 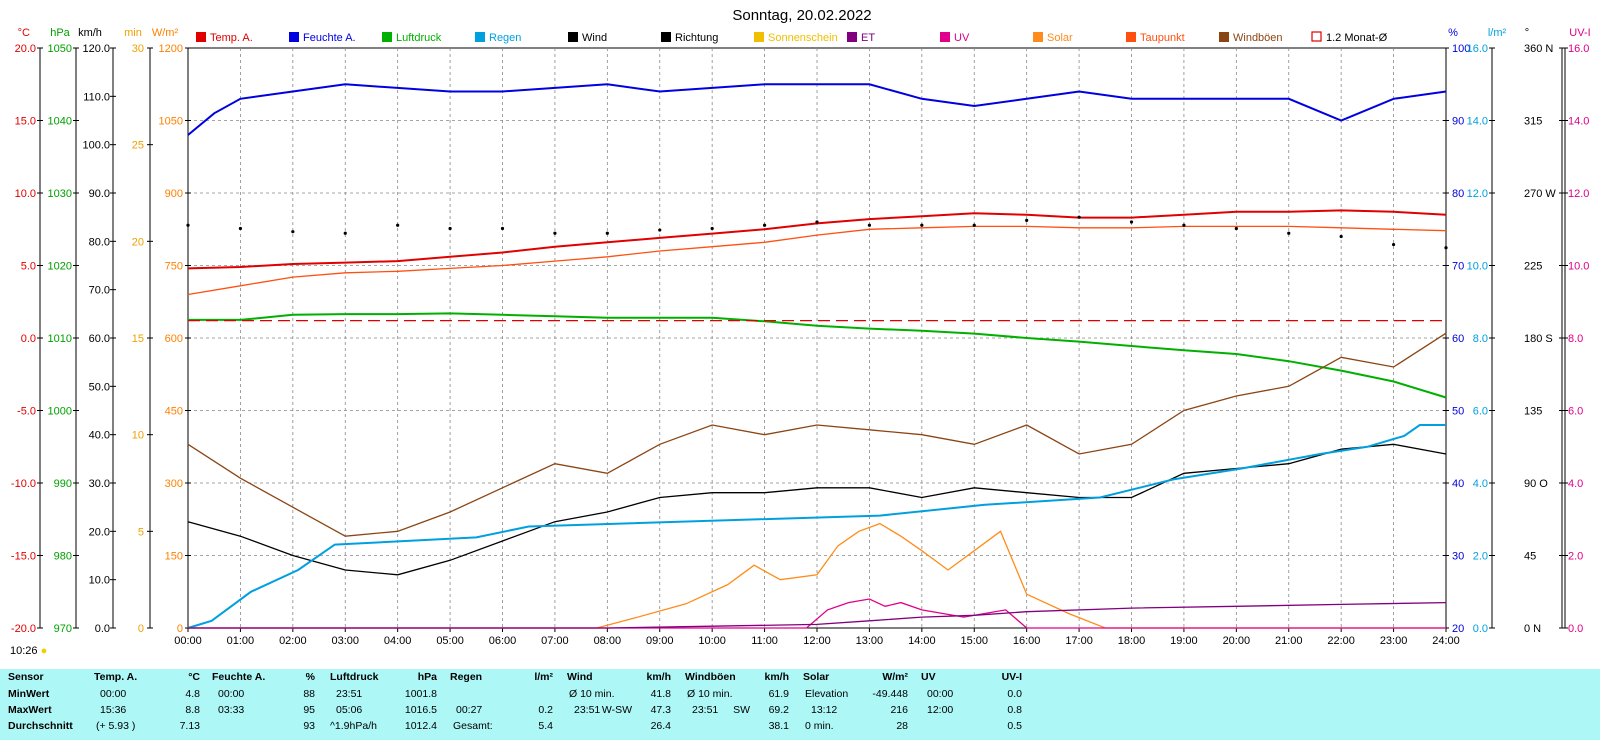 I want to click on summary-wind-unit: km/h, so click(x=658, y=677).